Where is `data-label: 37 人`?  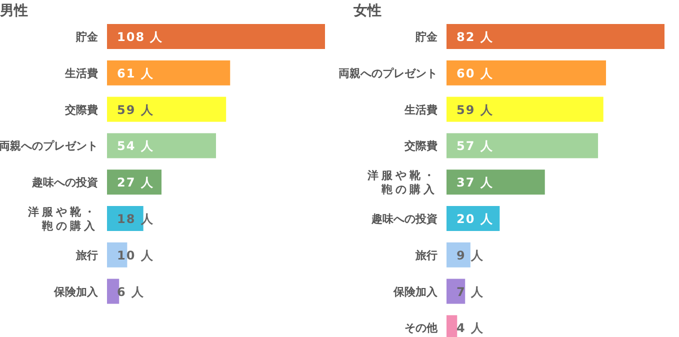
data-label: 37 人 is located at coordinates (475, 183).